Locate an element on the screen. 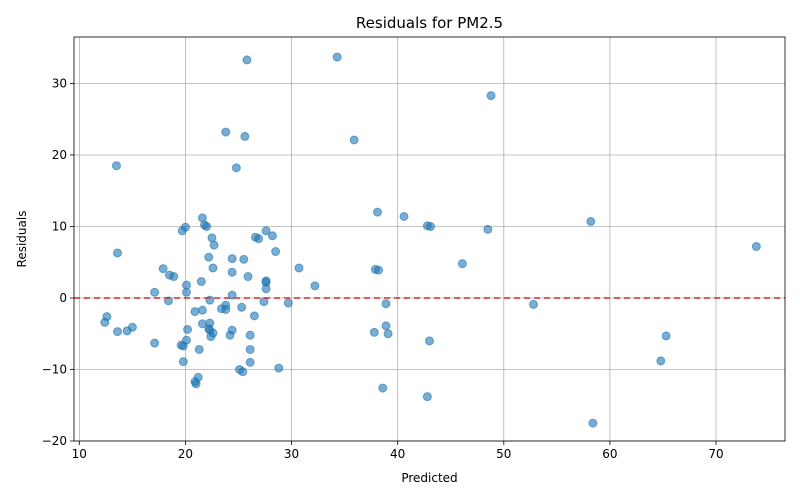 This screenshot has width=800, height=504. x-tick-label: 20 is located at coordinates (185, 454).